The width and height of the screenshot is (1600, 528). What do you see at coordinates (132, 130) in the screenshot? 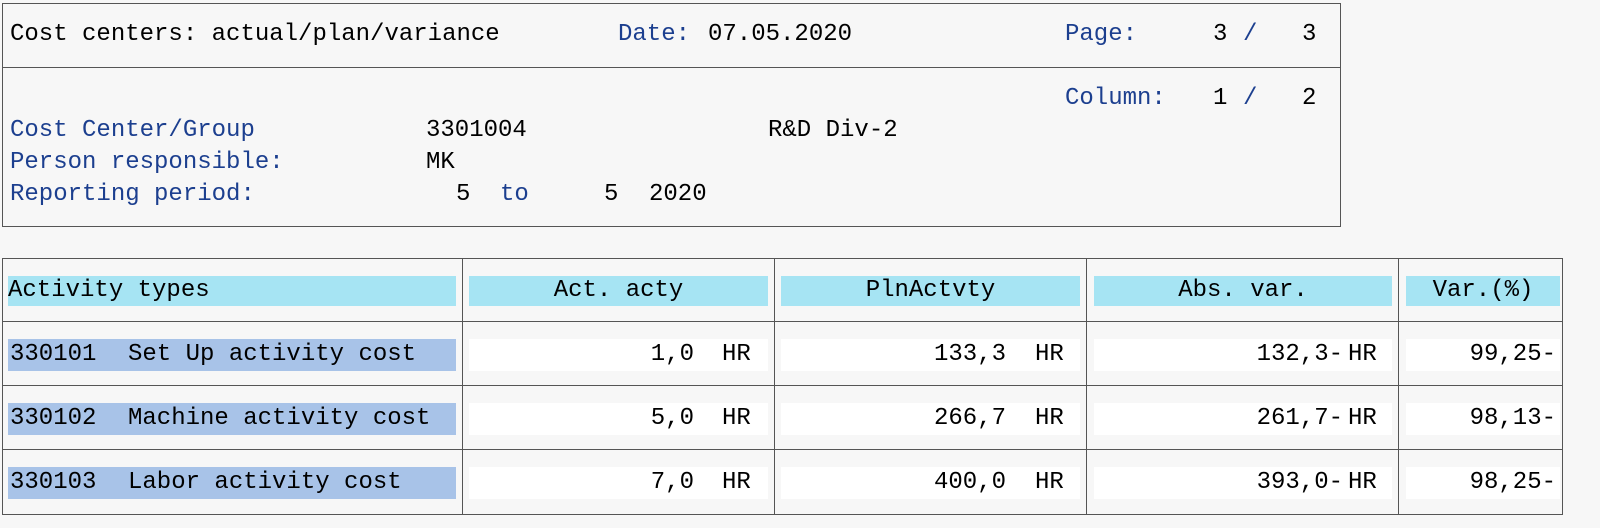
I see `cost-center-label: Cost Center/Group` at bounding box center [132, 130].